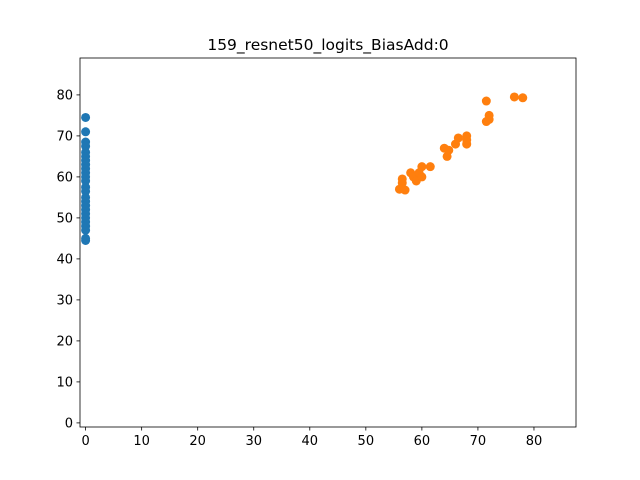  What do you see at coordinates (64, 259) in the screenshot?
I see `y-tick-label-40: 40` at bounding box center [64, 259].